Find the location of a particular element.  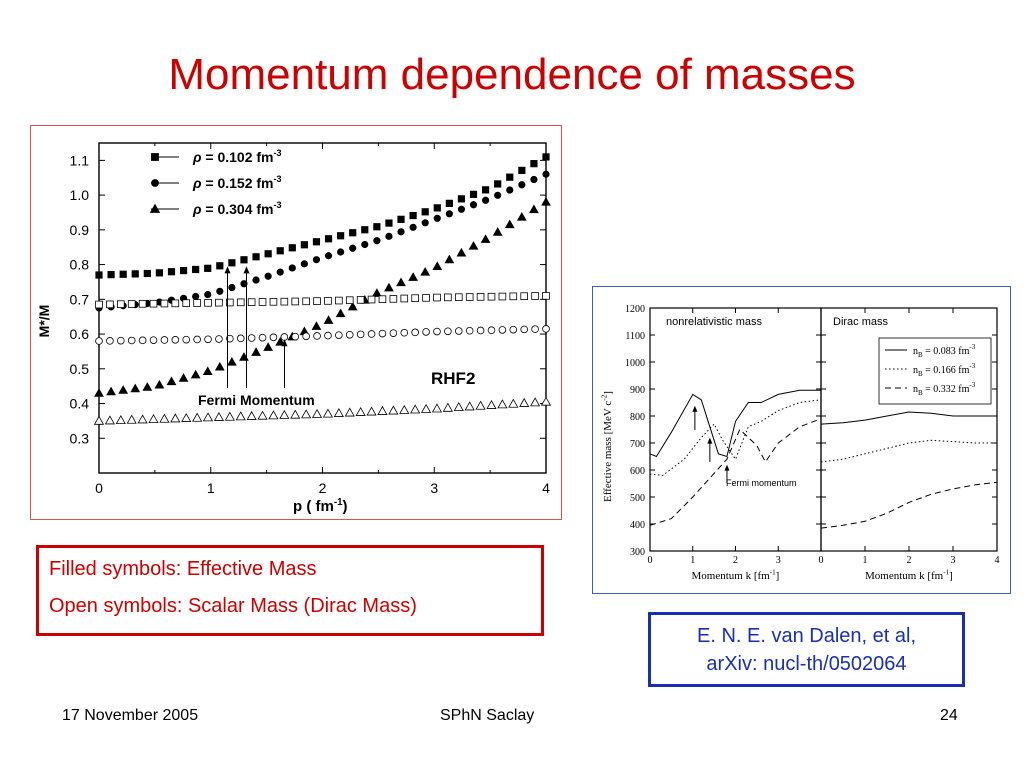

y-tick-label: 1.1 is located at coordinates (80, 160).